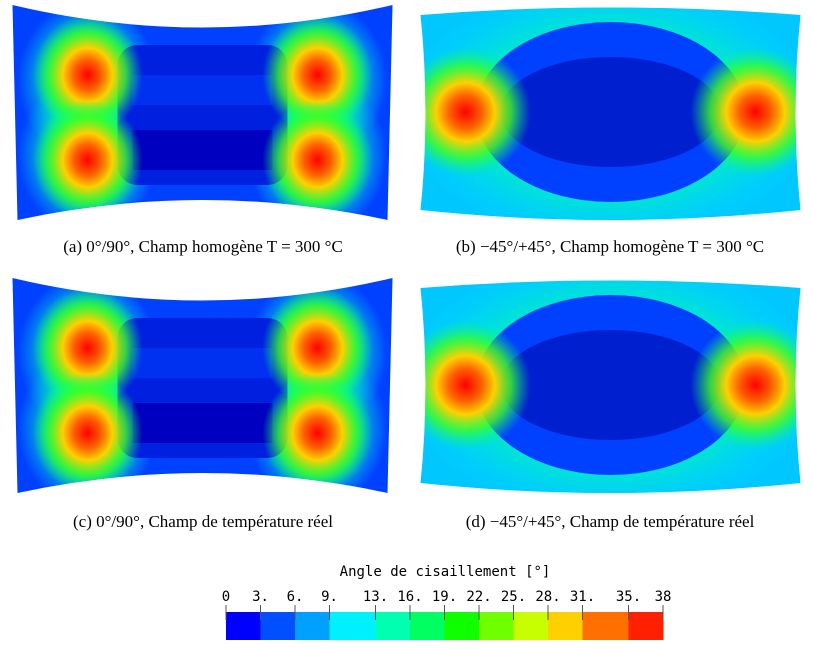 This screenshot has width=813, height=648. Describe the element at coordinates (547, 597) in the screenshot. I see `colorbar-tick-label: 28.` at that location.